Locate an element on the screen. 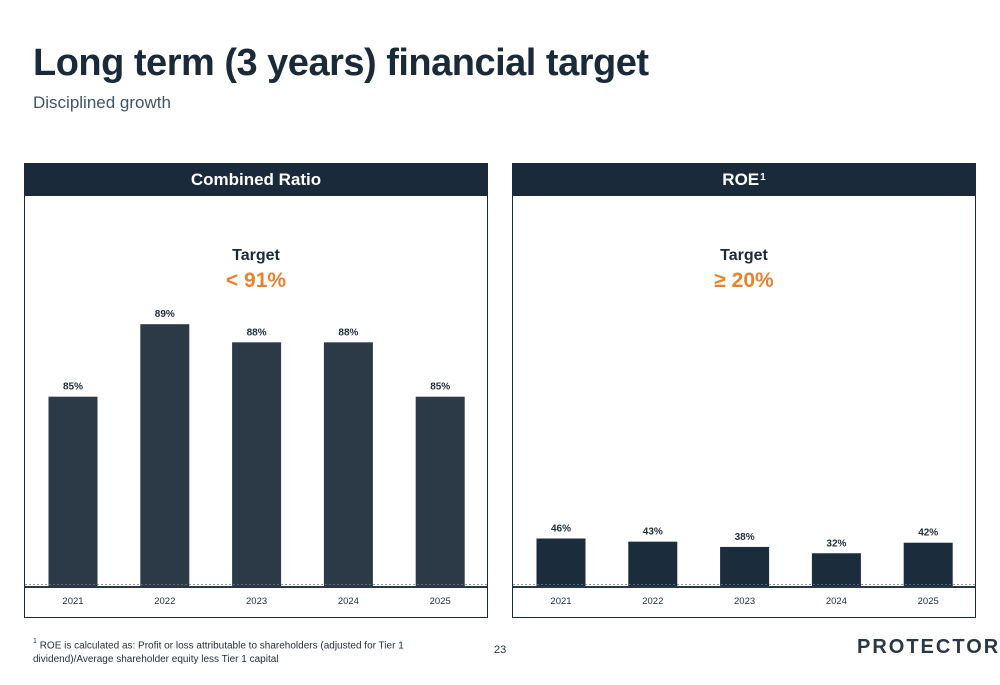 This screenshot has height=685, width=1000. protector-logo: PROTECTOR is located at coordinates (928, 647).